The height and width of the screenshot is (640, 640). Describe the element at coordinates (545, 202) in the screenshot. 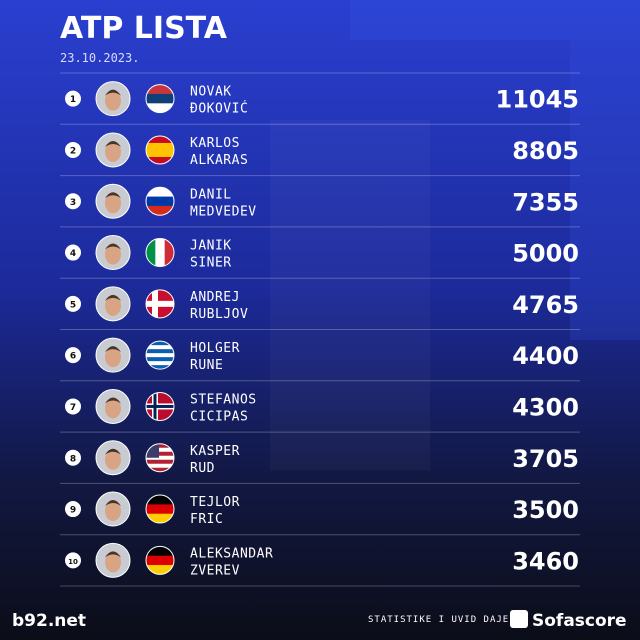

I see `points: 7355` at that location.